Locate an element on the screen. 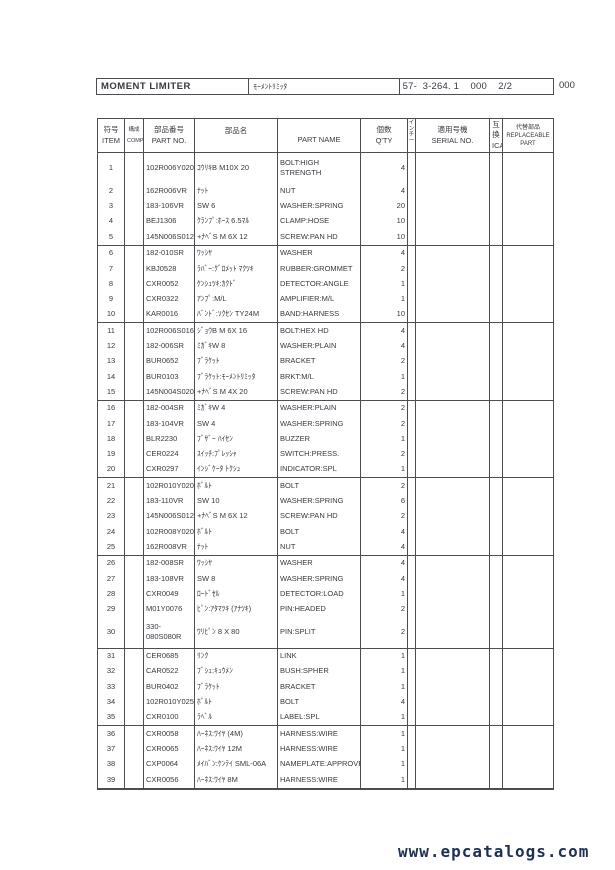 The image size is (615, 870). cell-name-en: HARNESS:WIRE is located at coordinates (319, 780).